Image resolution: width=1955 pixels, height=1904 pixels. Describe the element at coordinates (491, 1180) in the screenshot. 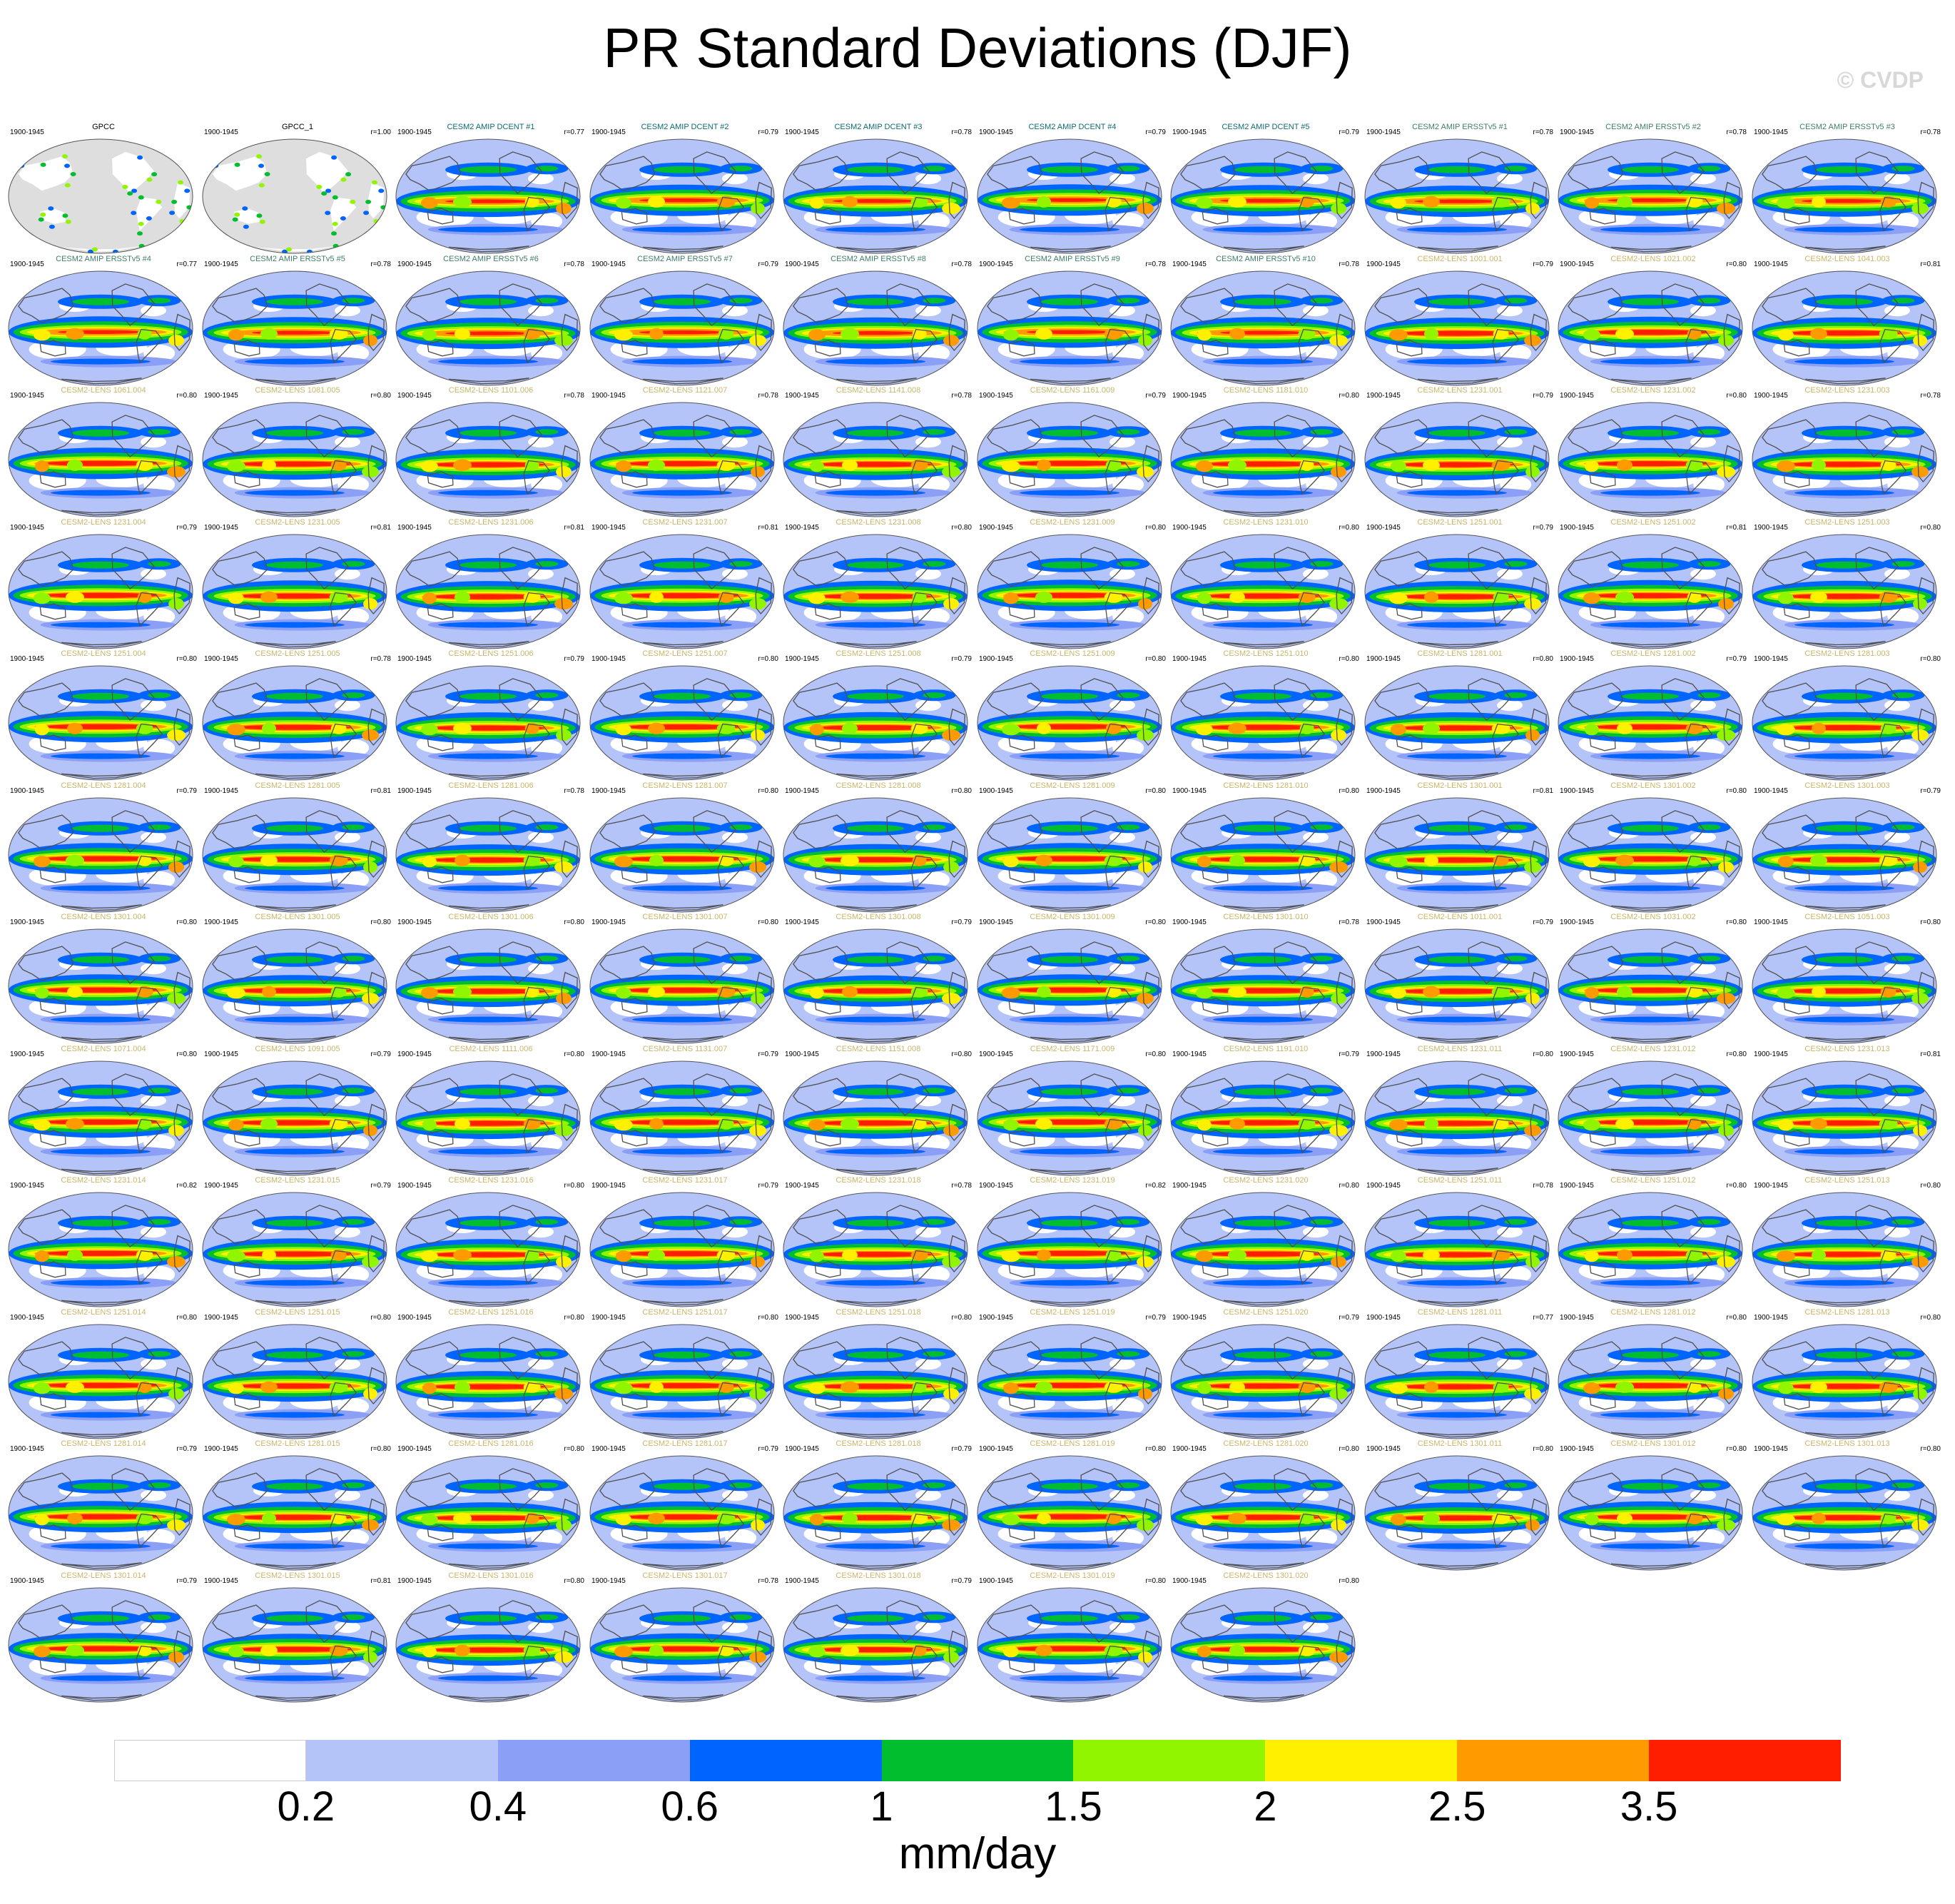

I see `panel-title: CESM2-LENS 1231.016` at that location.